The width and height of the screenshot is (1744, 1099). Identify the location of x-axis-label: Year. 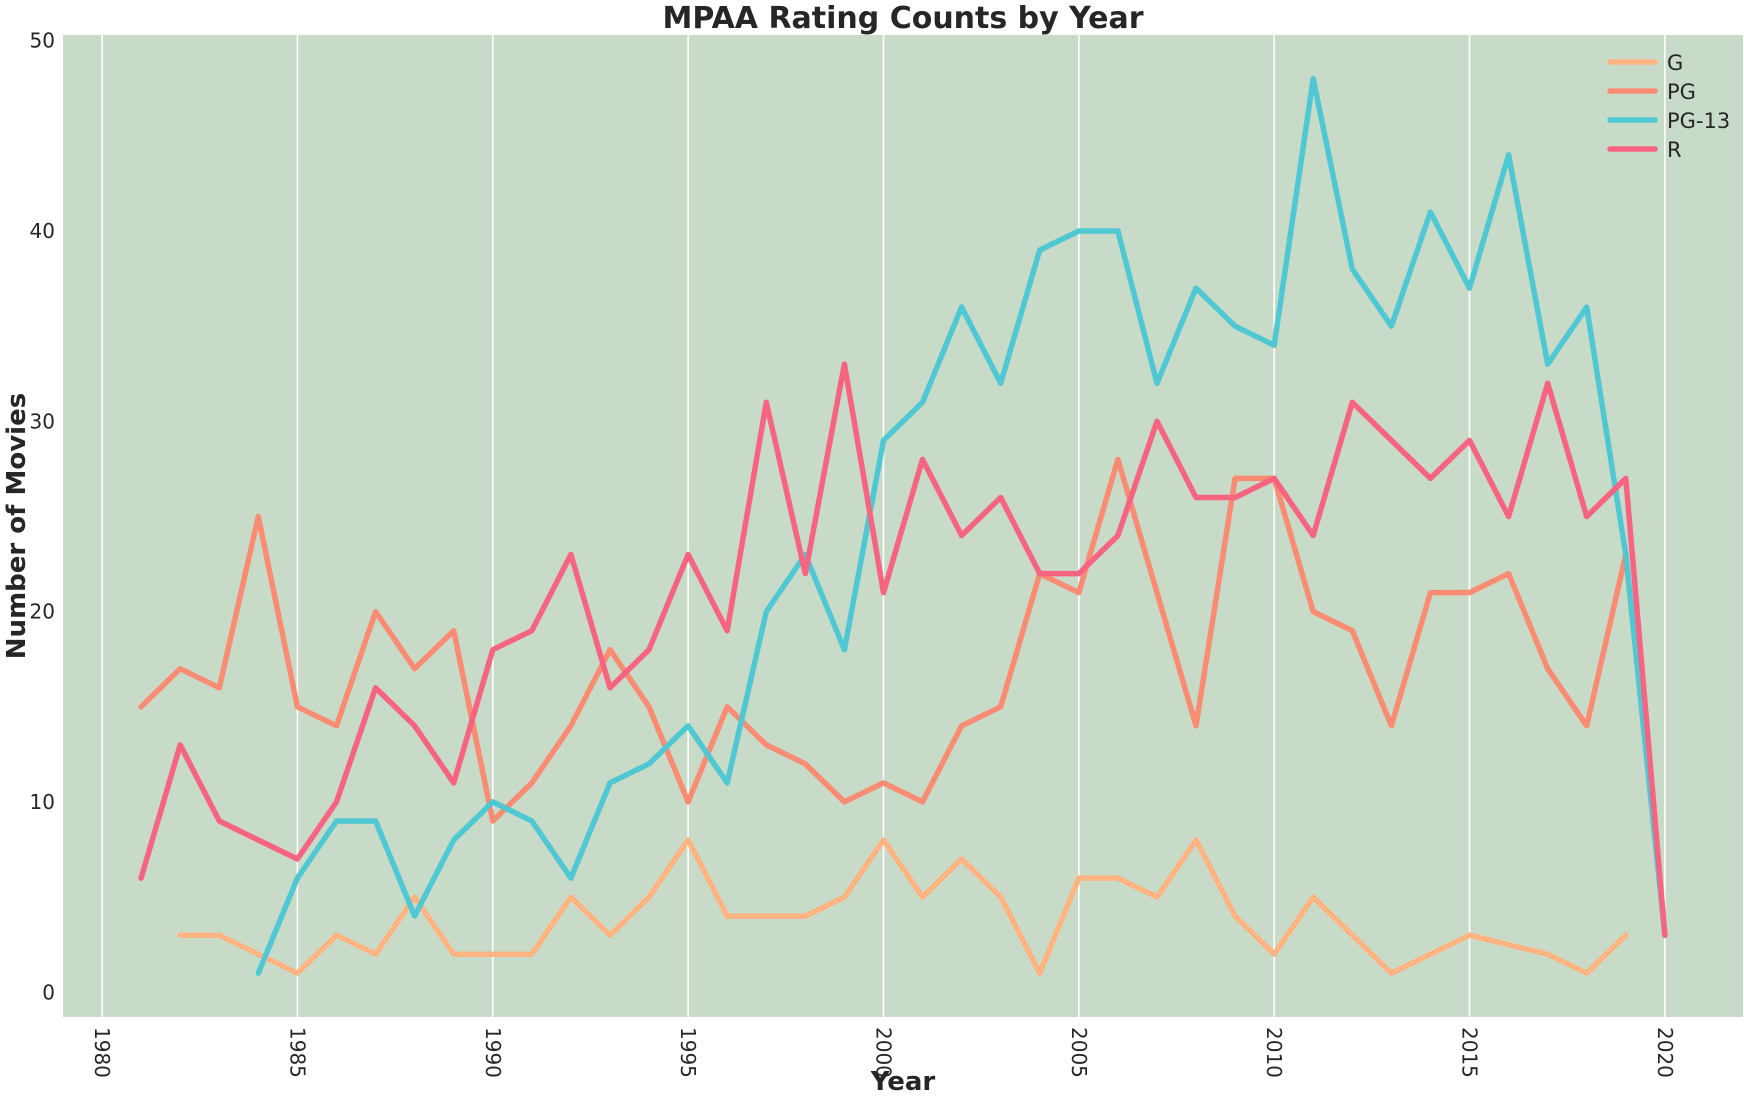
(903, 1082).